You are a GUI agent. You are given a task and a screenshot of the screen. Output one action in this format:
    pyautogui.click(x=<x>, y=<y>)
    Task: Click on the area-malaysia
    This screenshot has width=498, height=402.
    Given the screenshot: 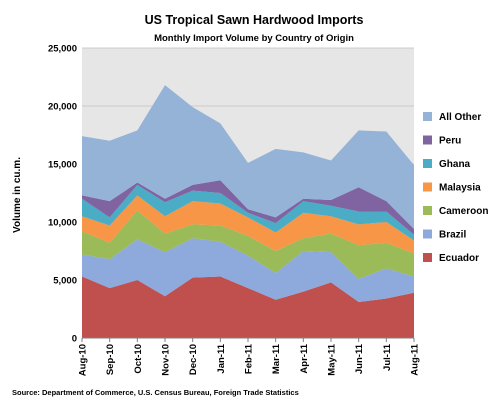 What is the action you would take?
    pyautogui.click(x=248, y=224)
    